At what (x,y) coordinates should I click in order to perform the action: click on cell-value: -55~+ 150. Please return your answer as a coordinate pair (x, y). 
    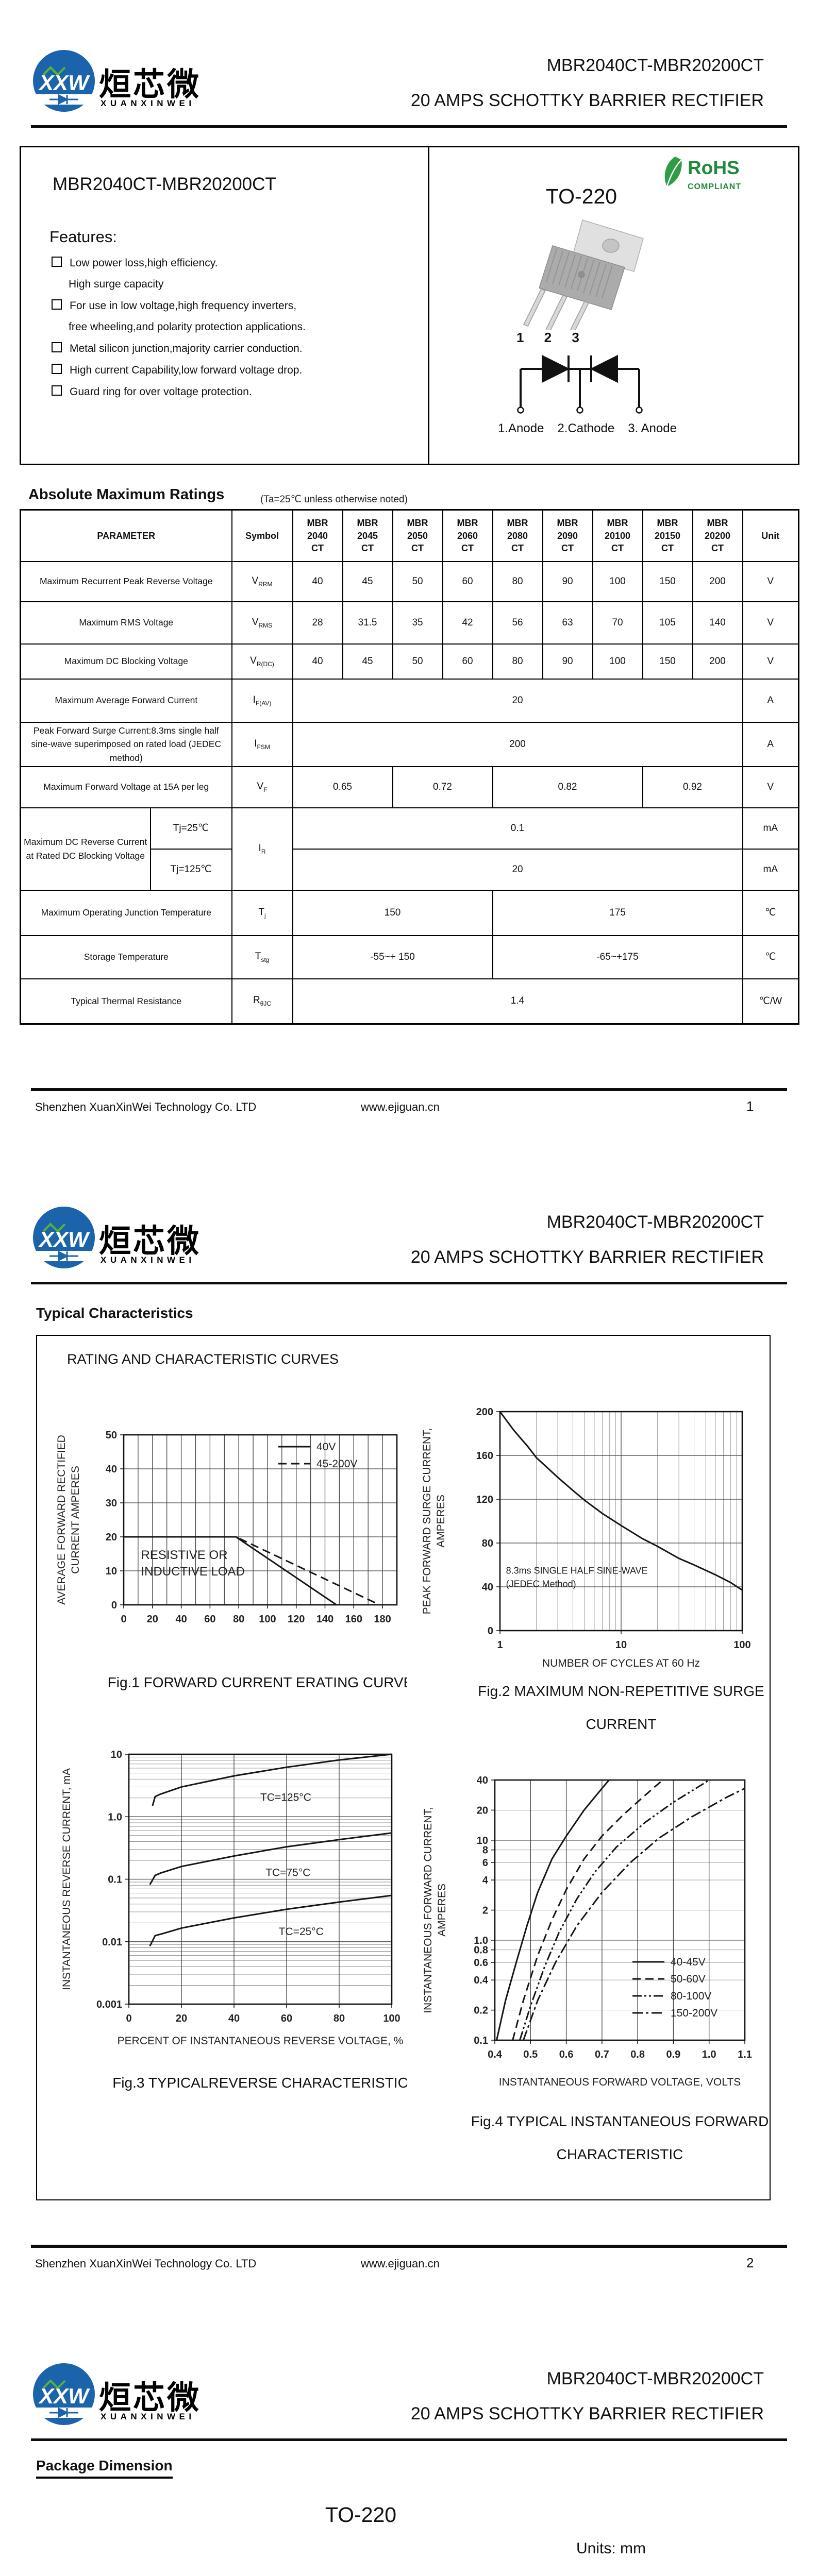
    Looking at the image, I should click on (392, 957).